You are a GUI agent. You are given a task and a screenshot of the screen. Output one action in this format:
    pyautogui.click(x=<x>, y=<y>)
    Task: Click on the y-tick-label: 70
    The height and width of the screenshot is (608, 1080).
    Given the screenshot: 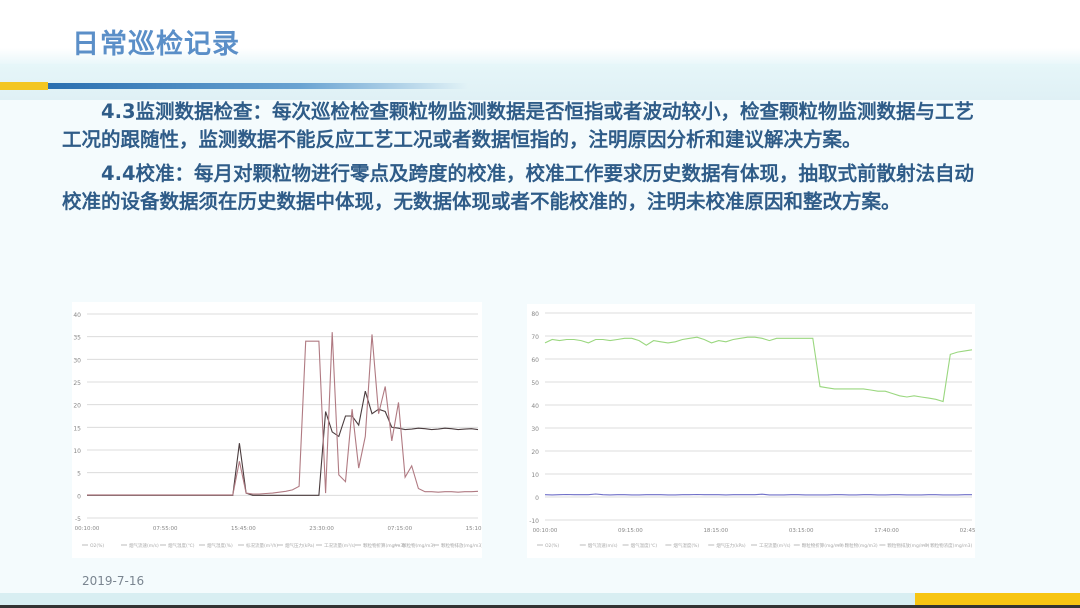 What is the action you would take?
    pyautogui.click(x=535, y=337)
    